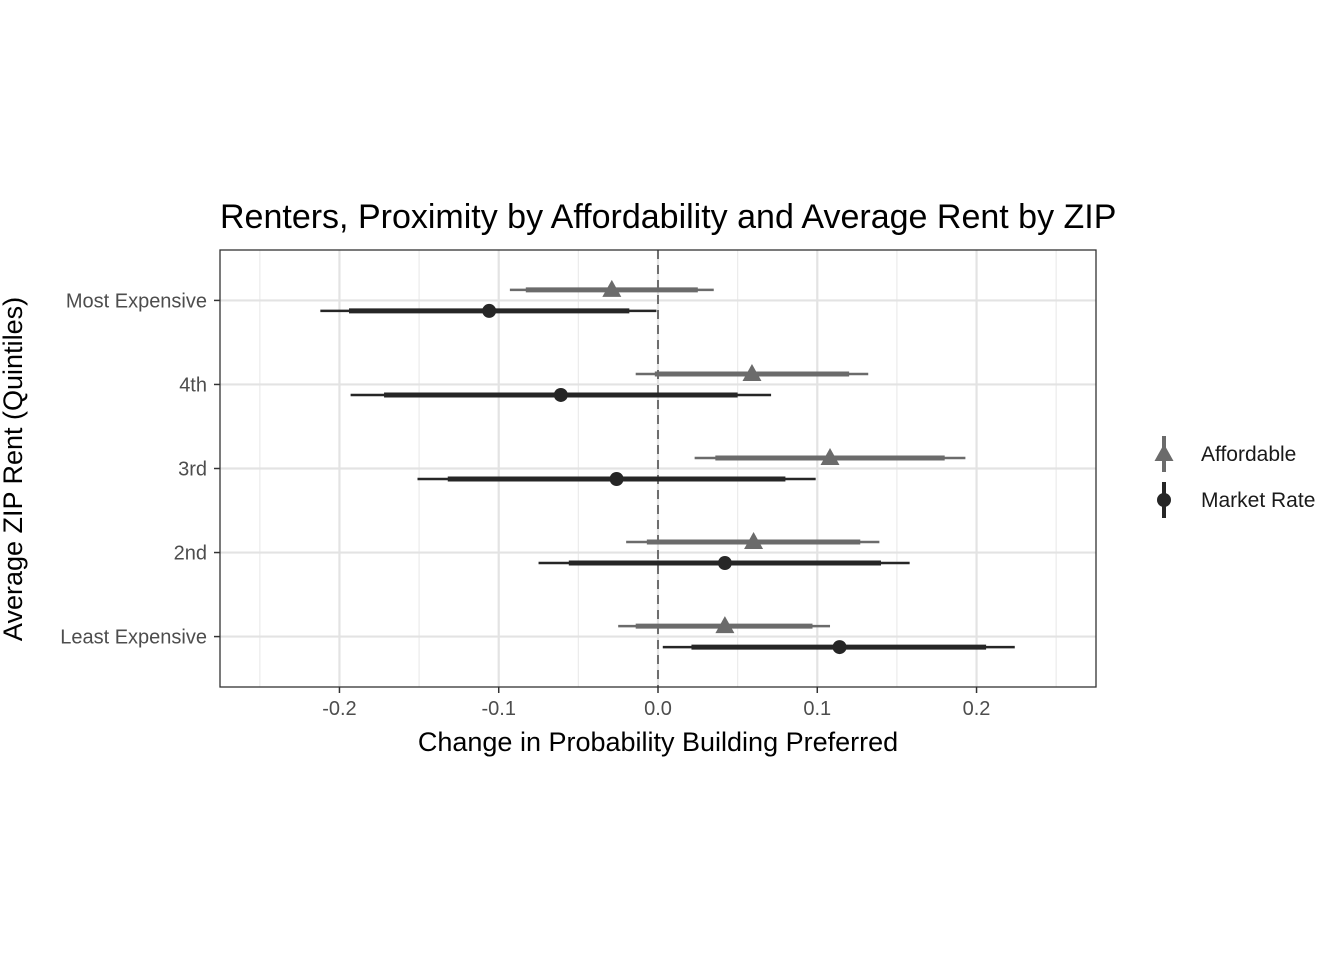 The height and width of the screenshot is (960, 1344). I want to click on legend-label: Affordable, so click(1248, 454).